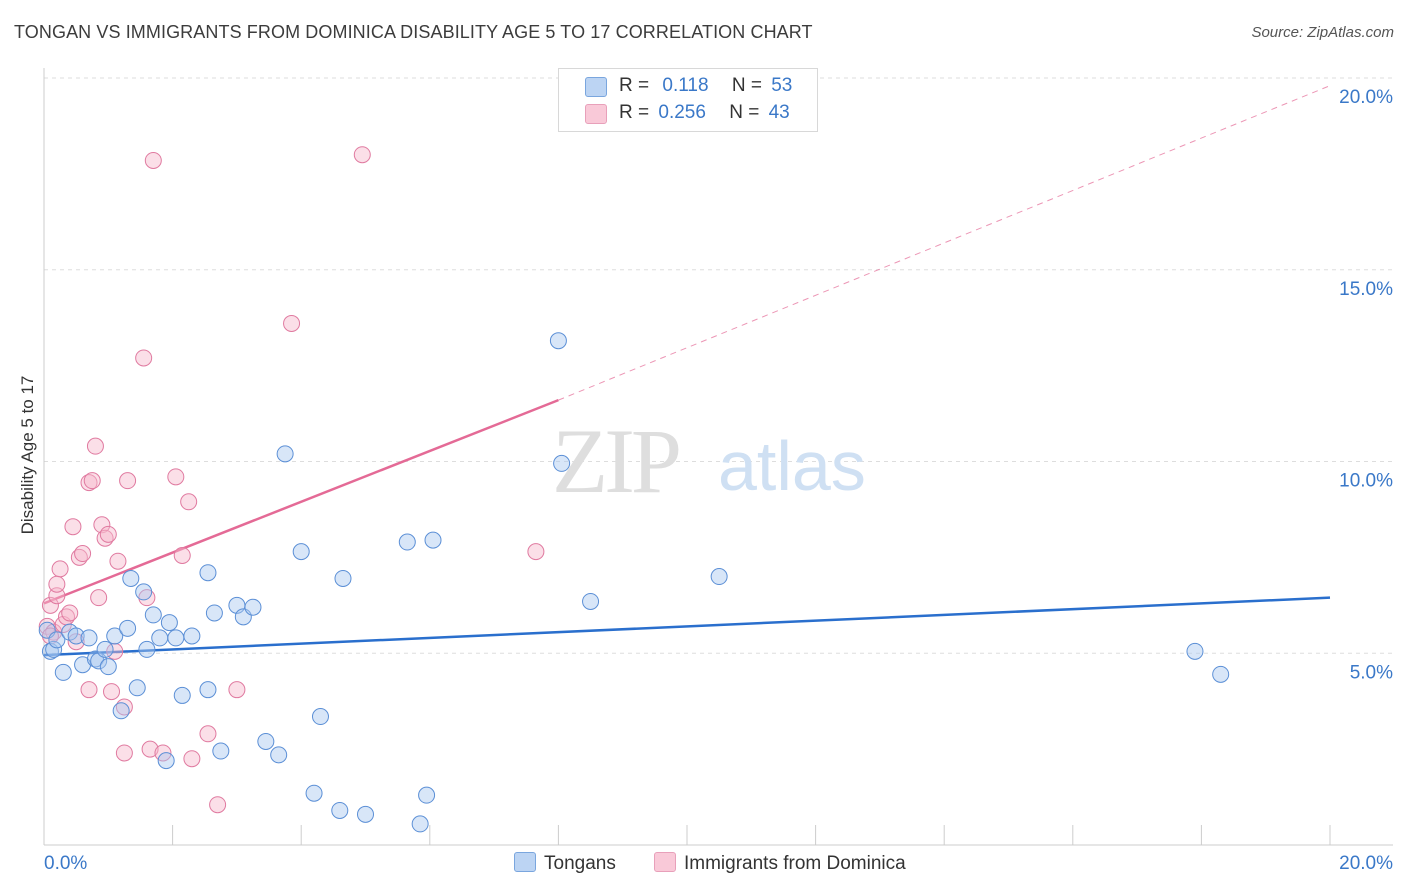  What do you see at coordinates (1366, 481) in the screenshot?
I see `y-tick-label: 10.0%` at bounding box center [1366, 481].